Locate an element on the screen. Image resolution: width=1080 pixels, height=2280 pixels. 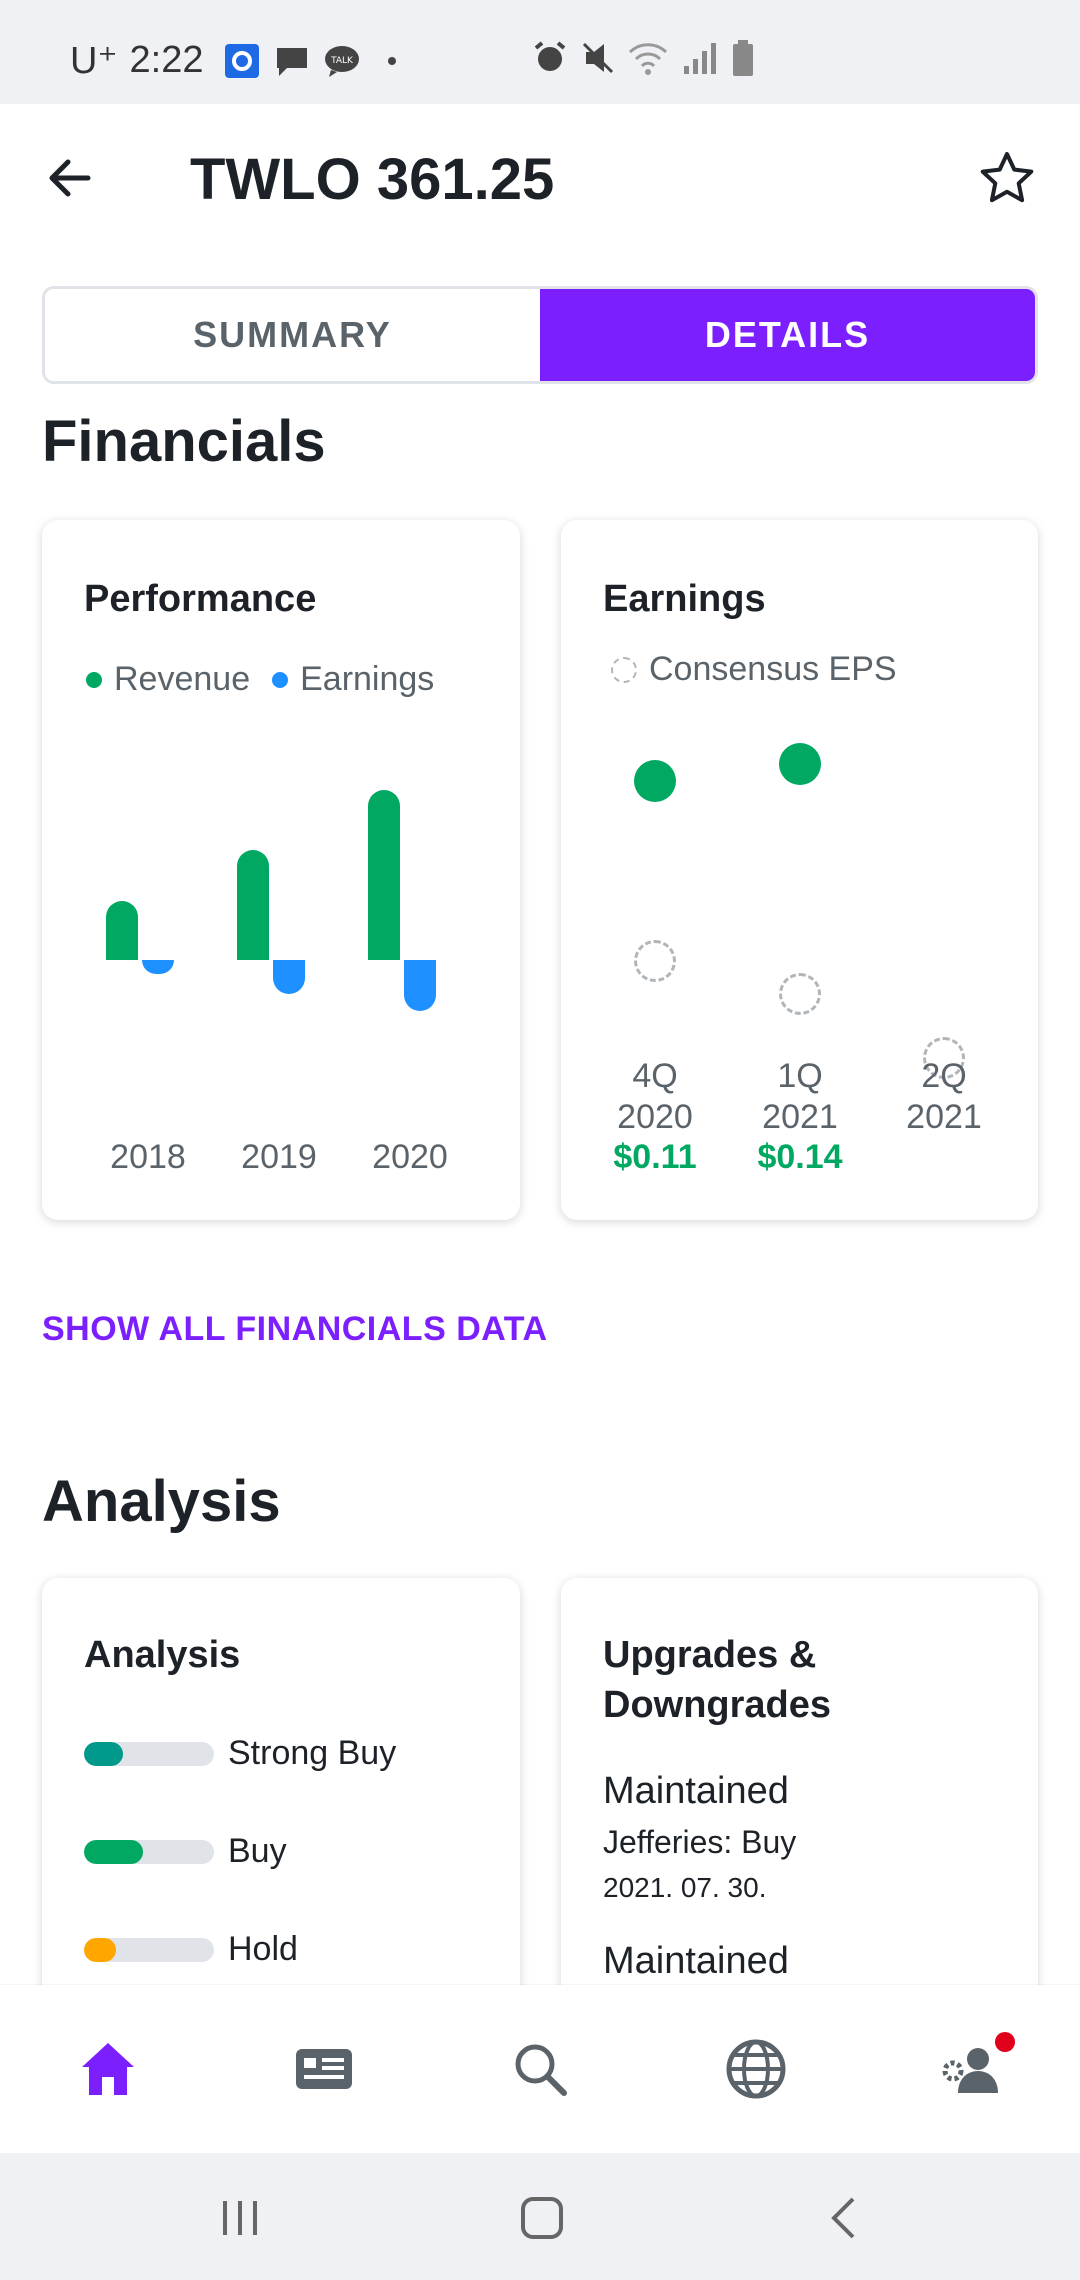
nav-home is located at coordinates (108, 2069).